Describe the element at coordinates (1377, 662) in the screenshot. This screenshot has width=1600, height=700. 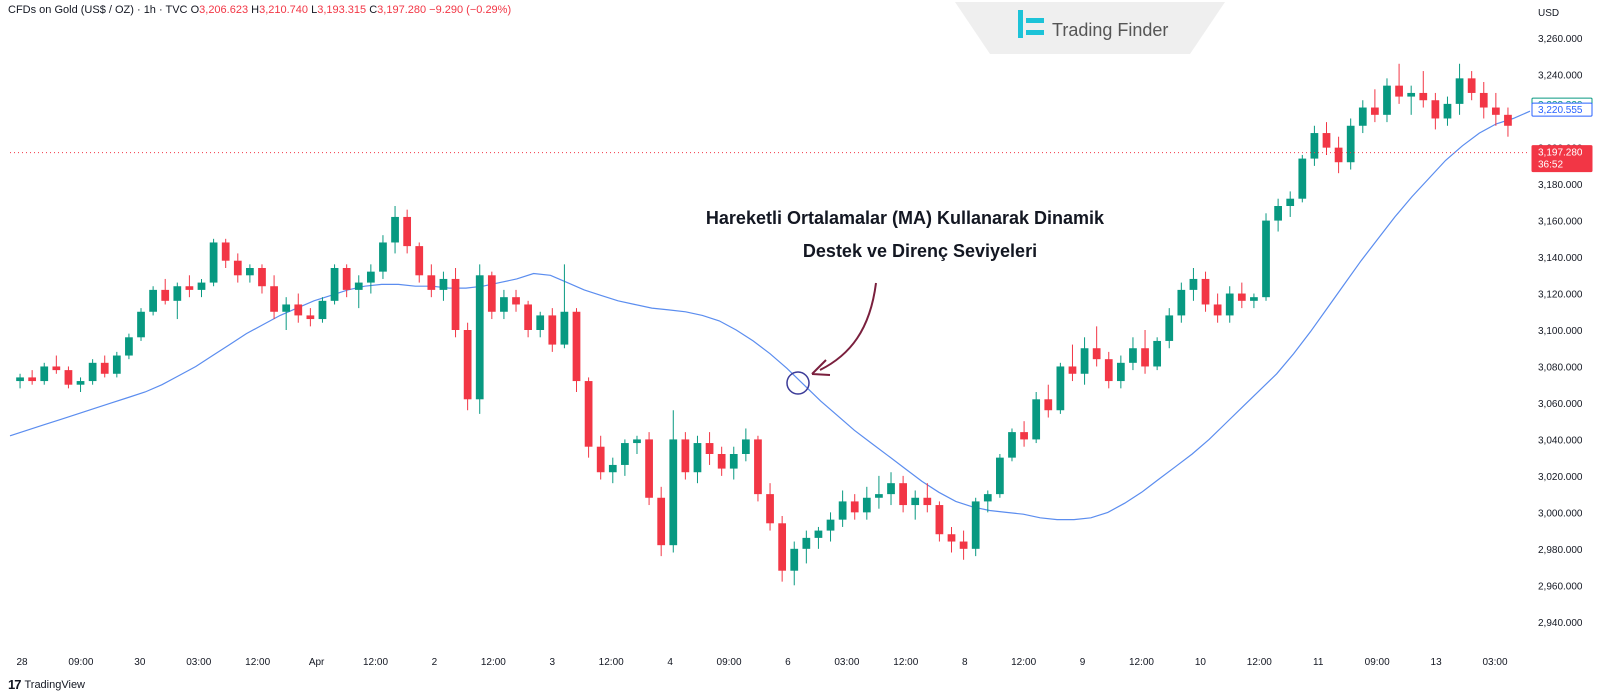
I see `x-tick-label: 09:00` at that location.